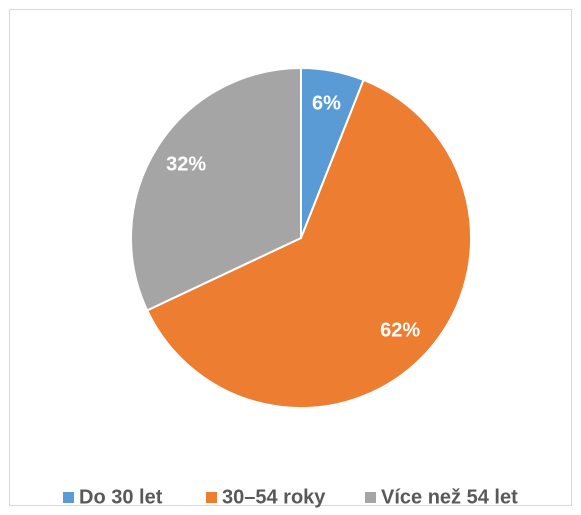  I want to click on legend-label: Více než 54 let, so click(449, 497).